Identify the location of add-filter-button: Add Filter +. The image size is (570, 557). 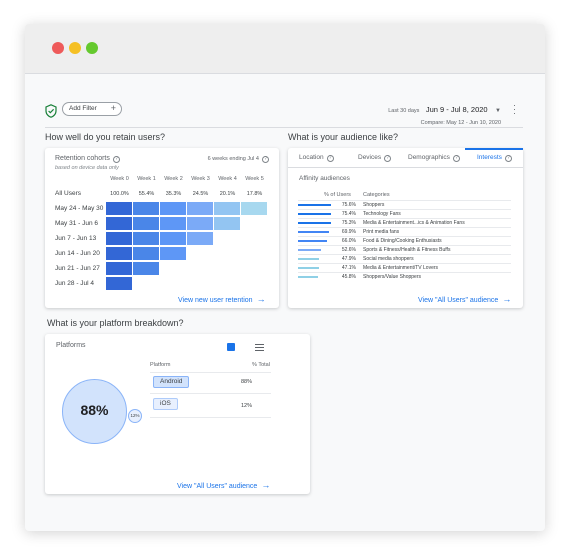
(92, 109).